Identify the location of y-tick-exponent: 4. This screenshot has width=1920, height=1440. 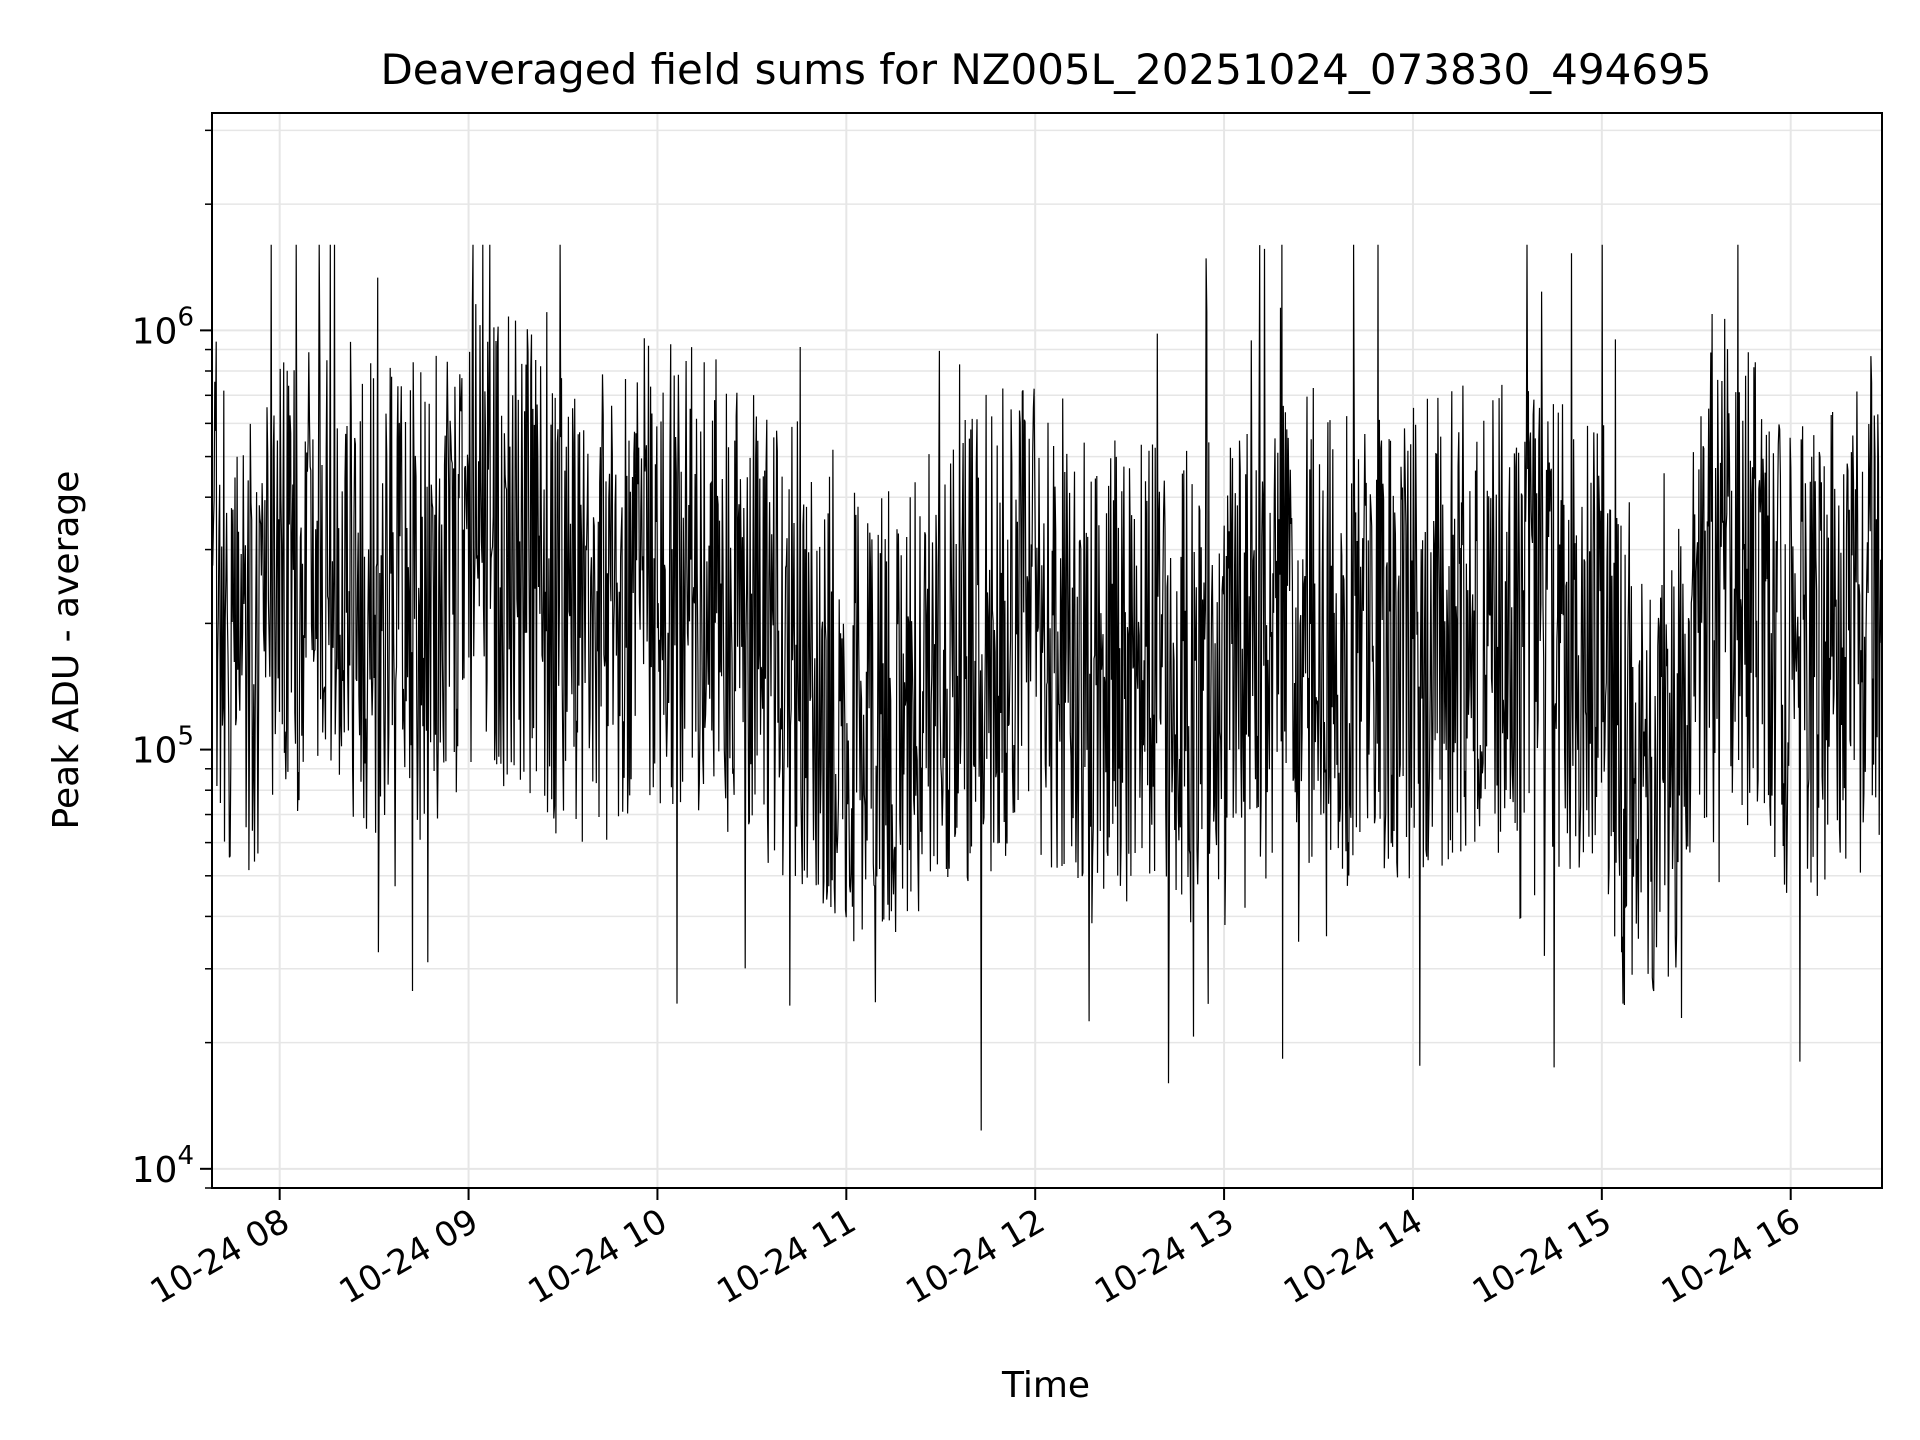
(185, 1156).